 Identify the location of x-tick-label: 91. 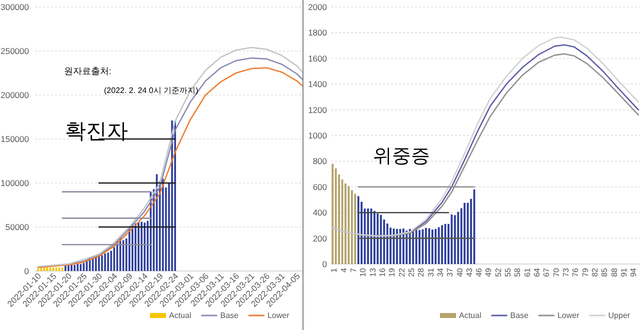
(623, 272).